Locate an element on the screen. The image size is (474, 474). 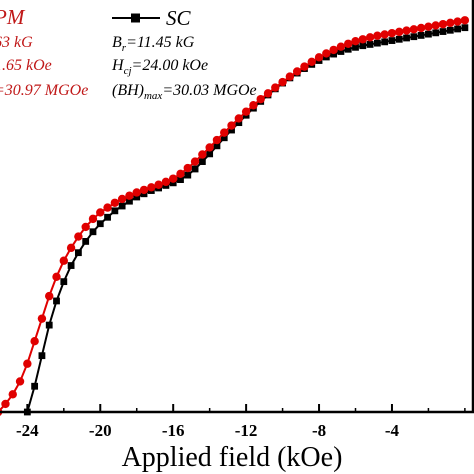
legend-sc-name: SC is located at coordinates (179, 18).